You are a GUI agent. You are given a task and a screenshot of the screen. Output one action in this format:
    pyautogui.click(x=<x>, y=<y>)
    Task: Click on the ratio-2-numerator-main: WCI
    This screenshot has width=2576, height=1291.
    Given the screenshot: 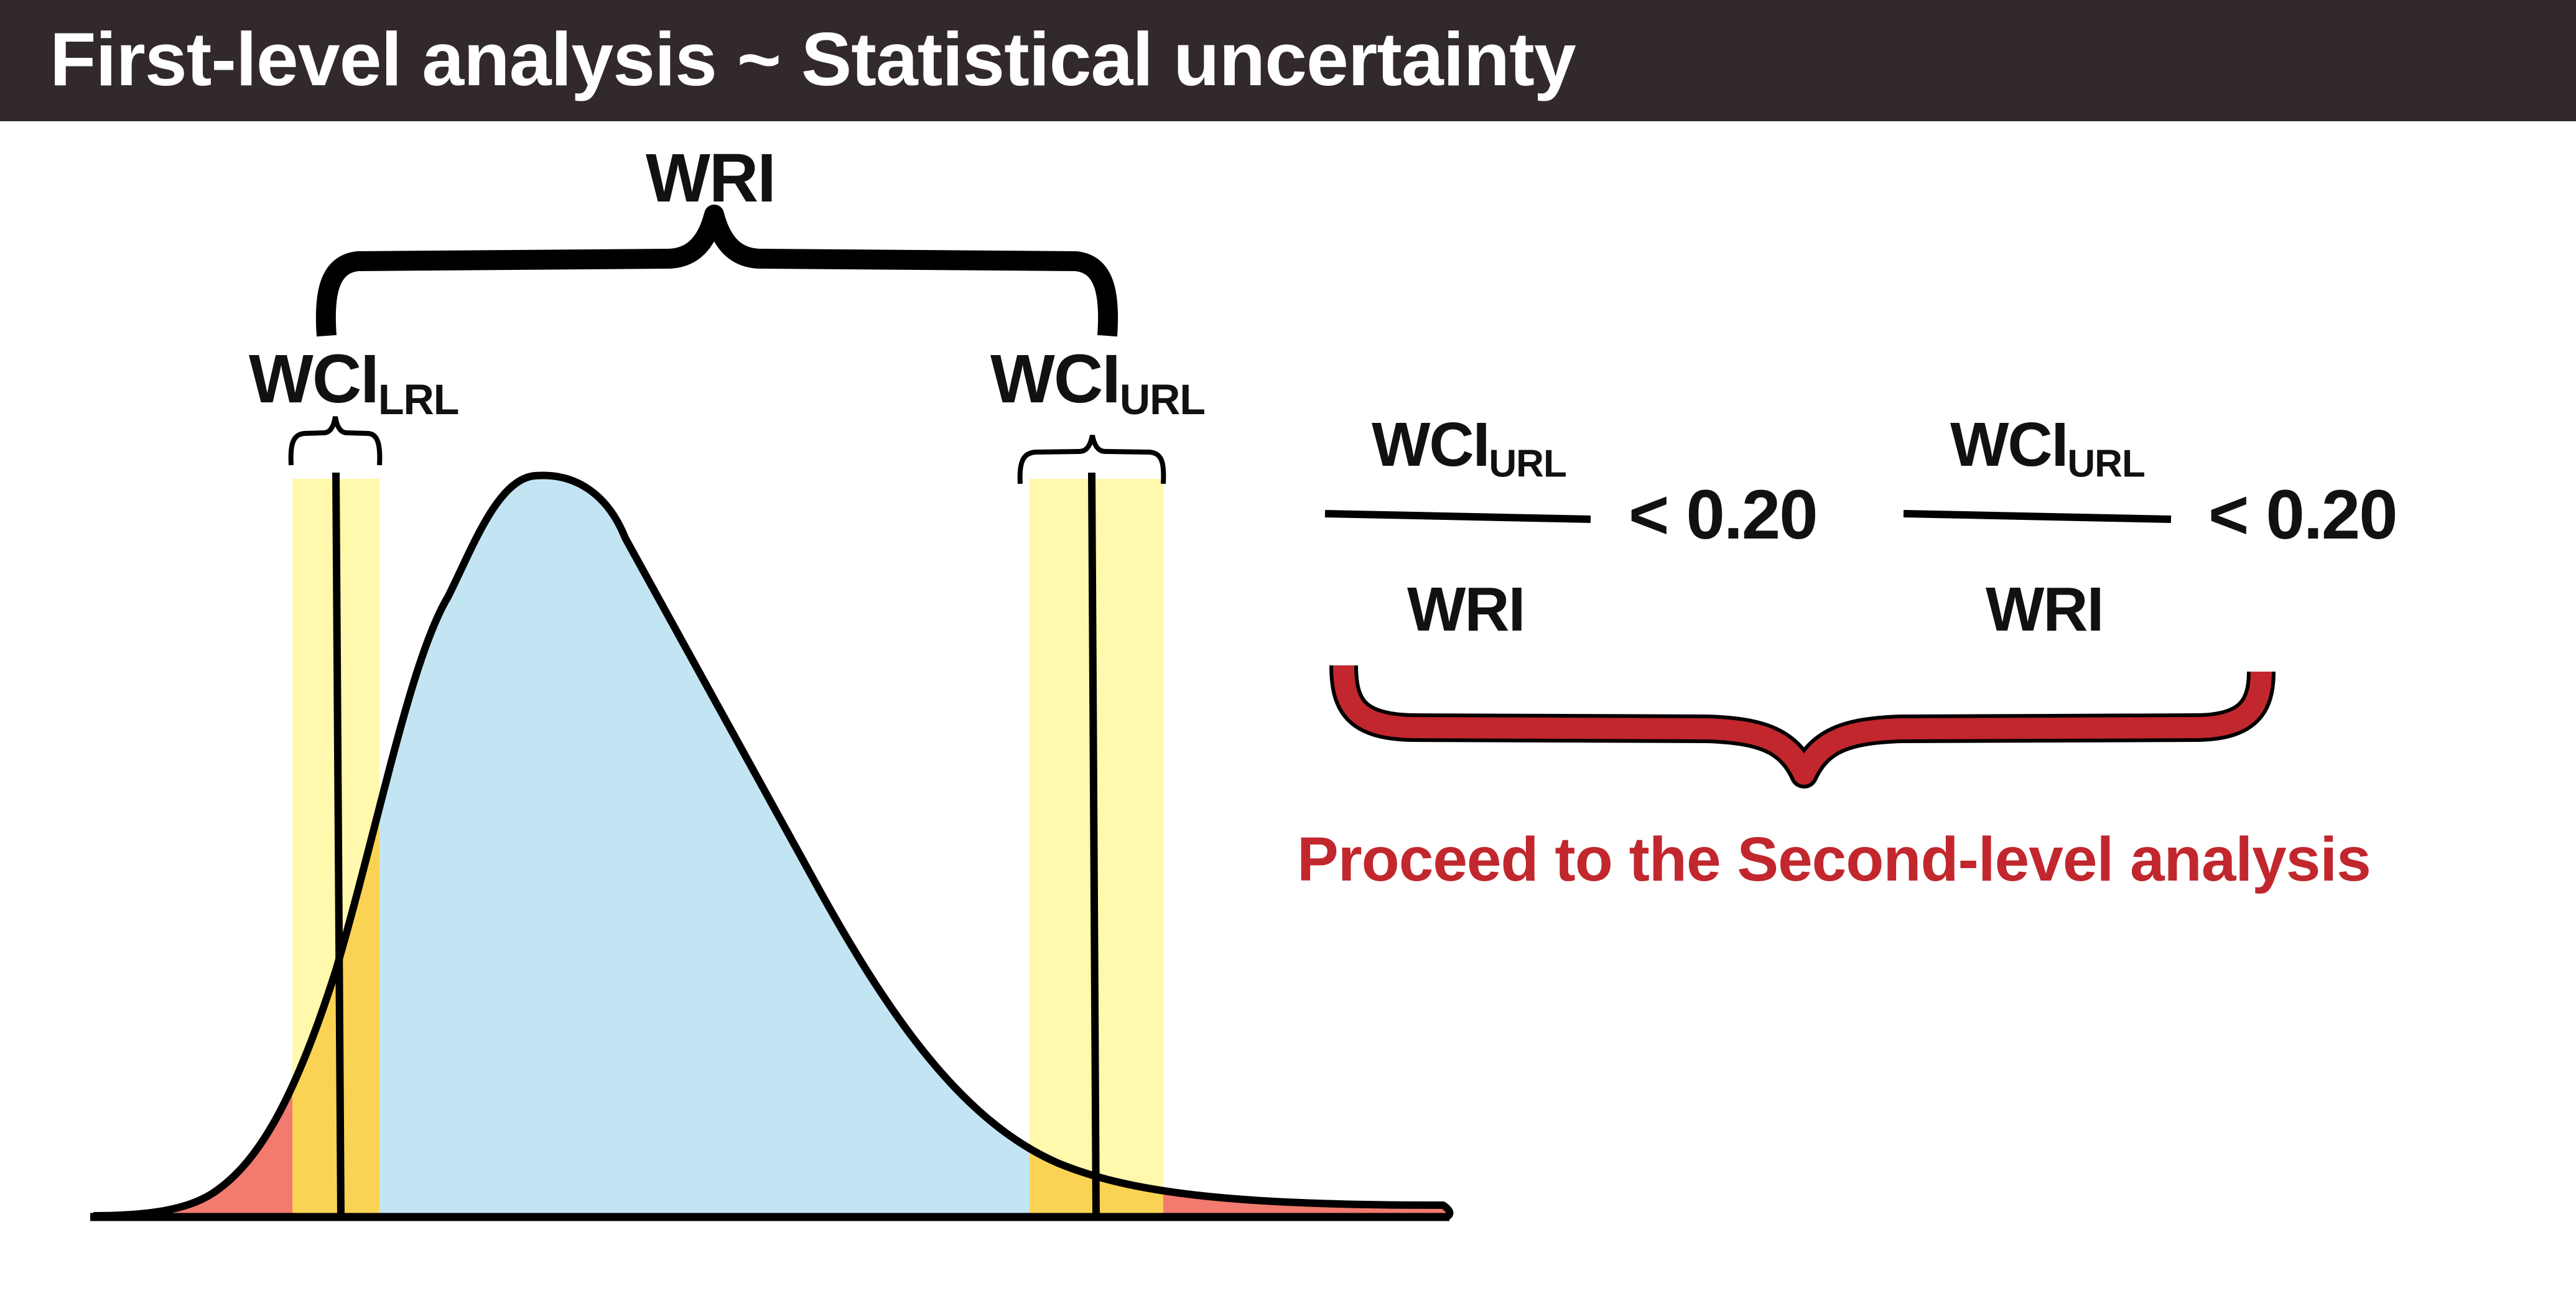 What is the action you would take?
    pyautogui.click(x=2009, y=444)
    